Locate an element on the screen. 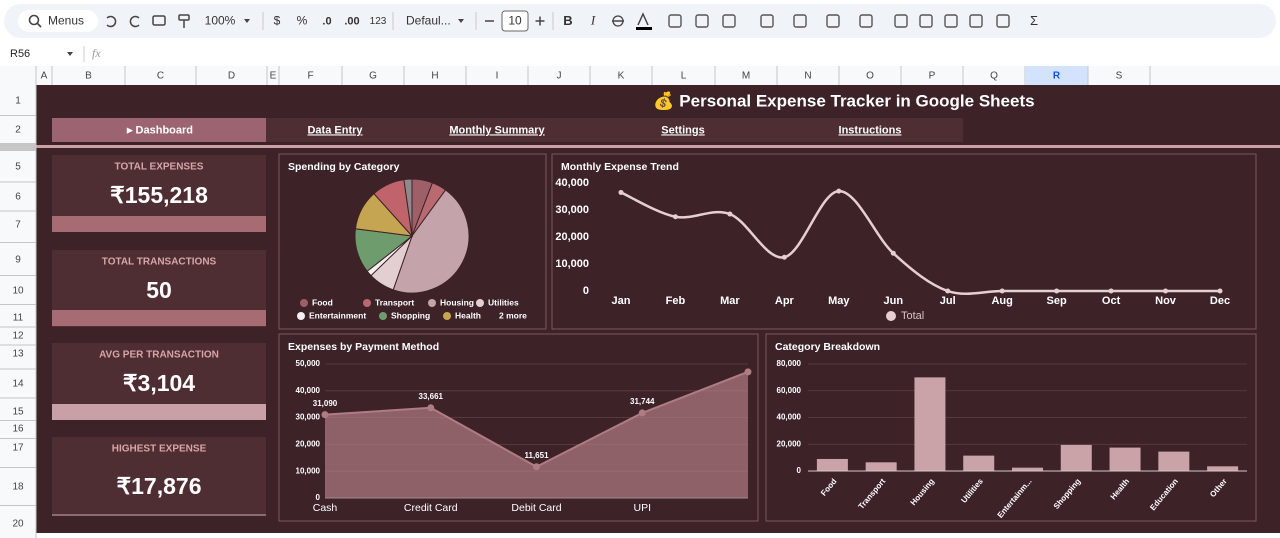 The width and height of the screenshot is (1280, 538). row-header: 15 is located at coordinates (18, 412).